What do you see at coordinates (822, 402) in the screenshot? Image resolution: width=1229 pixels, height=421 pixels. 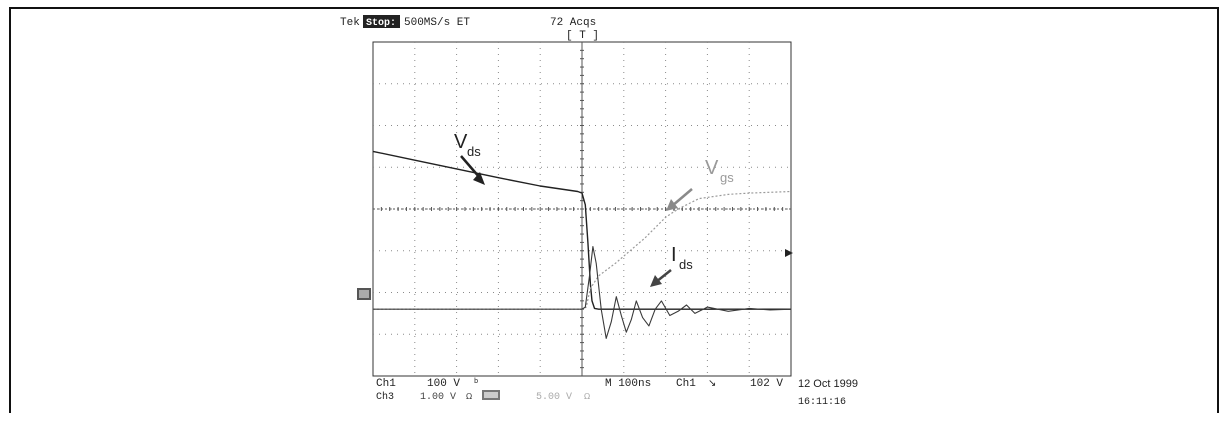 I see `capture-time: 16:11:16` at bounding box center [822, 402].